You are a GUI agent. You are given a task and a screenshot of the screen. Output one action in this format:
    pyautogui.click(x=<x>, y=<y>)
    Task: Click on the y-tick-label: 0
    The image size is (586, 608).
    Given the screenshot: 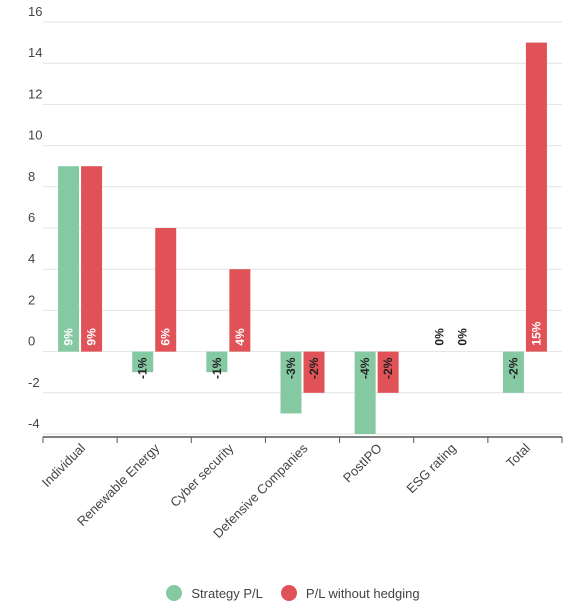 What is the action you would take?
    pyautogui.click(x=31, y=341)
    